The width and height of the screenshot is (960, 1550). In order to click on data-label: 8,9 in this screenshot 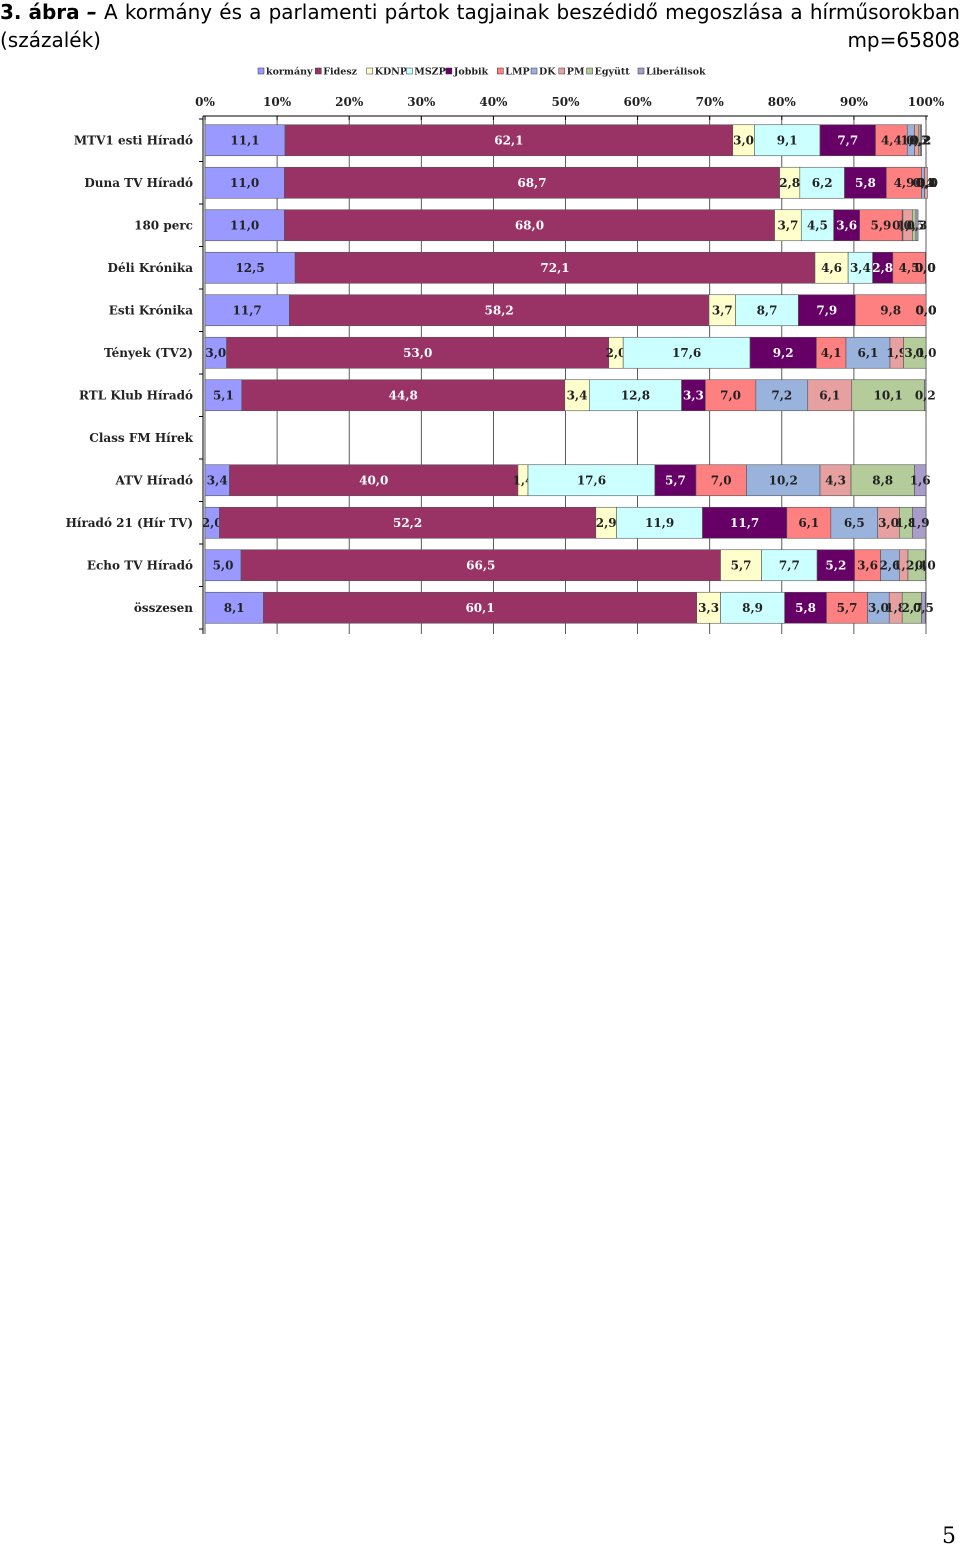, I will do `click(752, 608)`.